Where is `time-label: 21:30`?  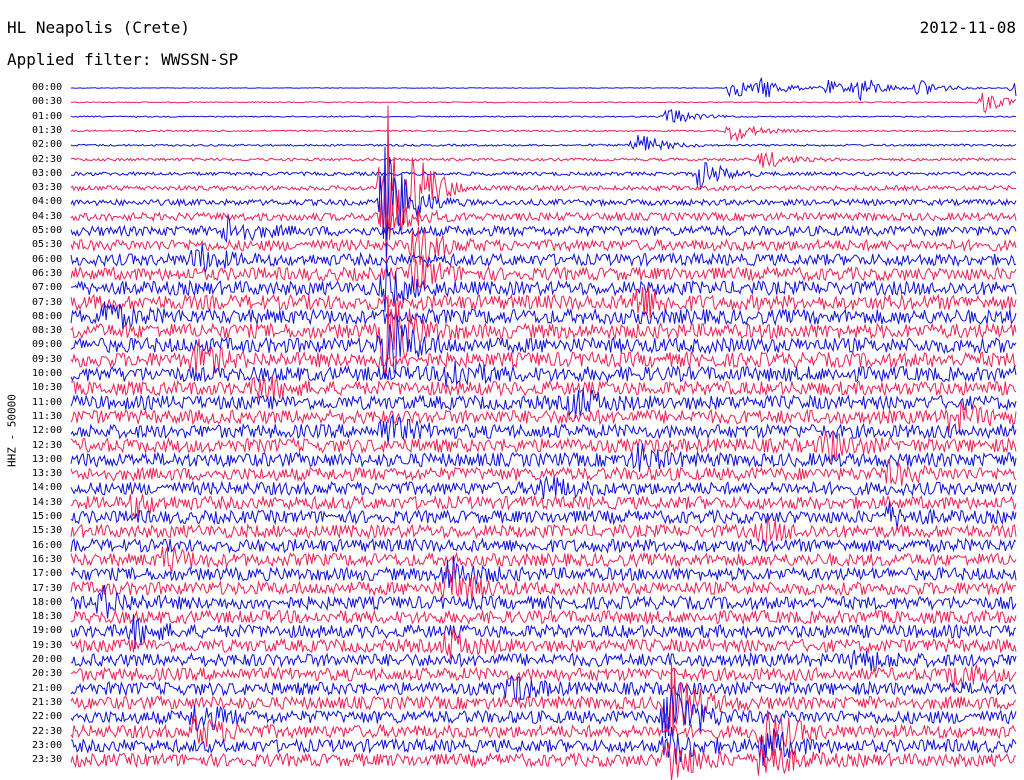
time-label: 21:30 is located at coordinates (47, 702).